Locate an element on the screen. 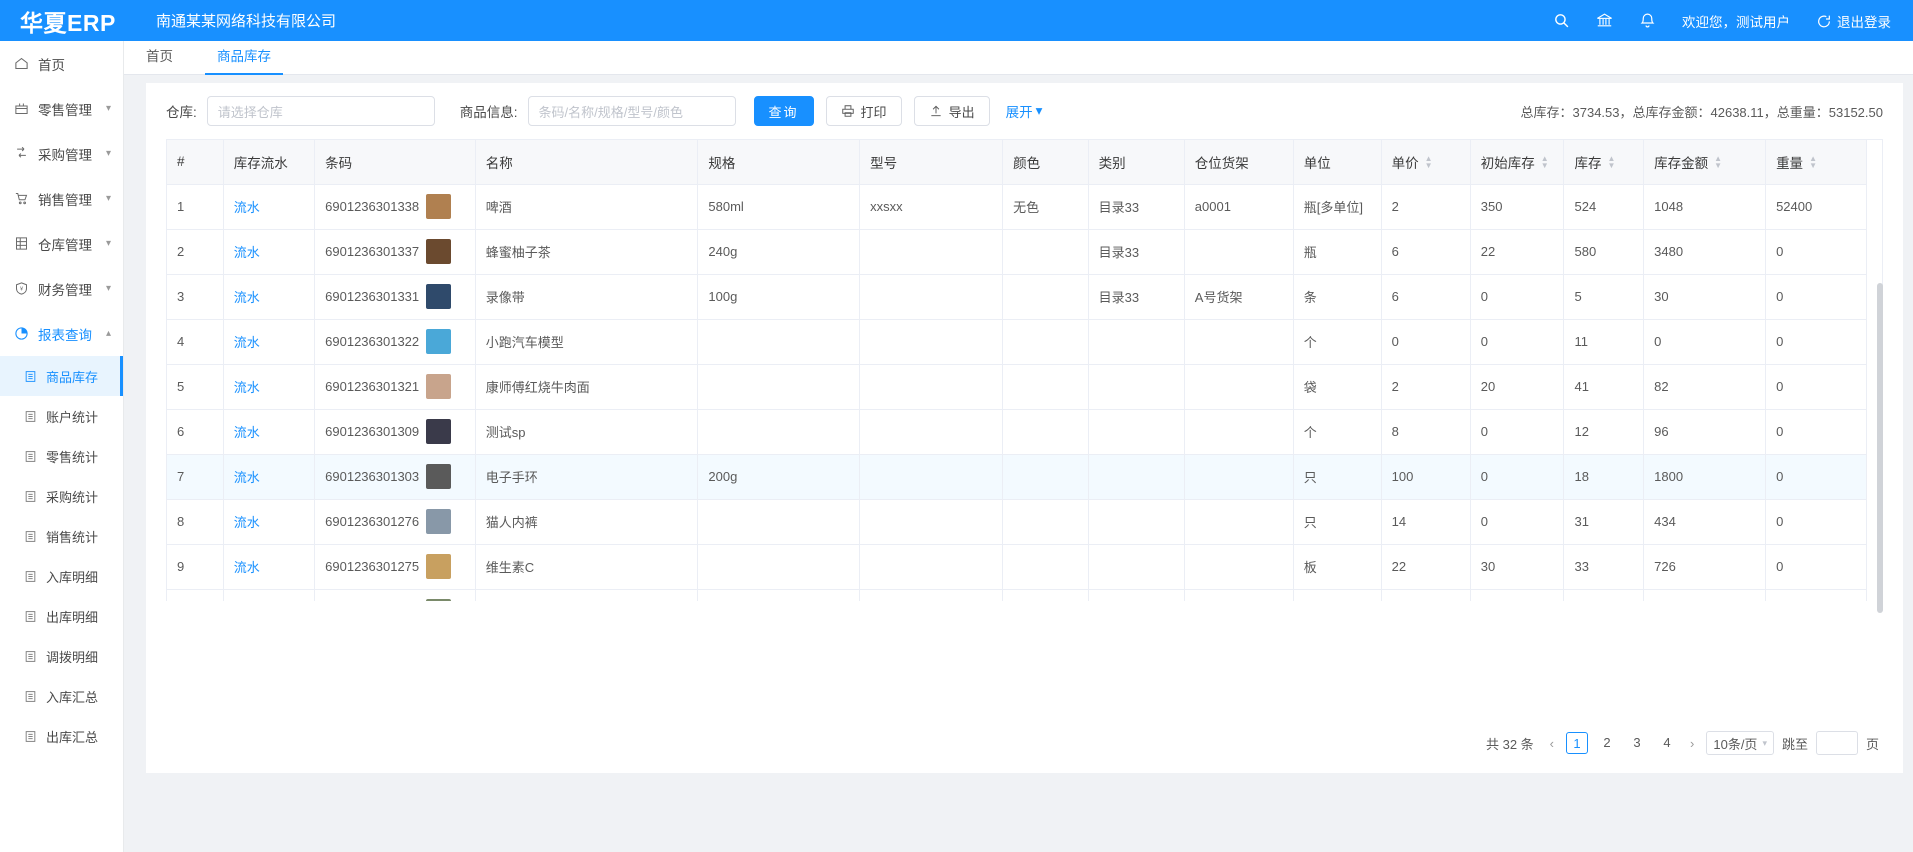 This screenshot has width=1913, height=852. cell-barcode: 6901236301303 is located at coordinates (395, 477).